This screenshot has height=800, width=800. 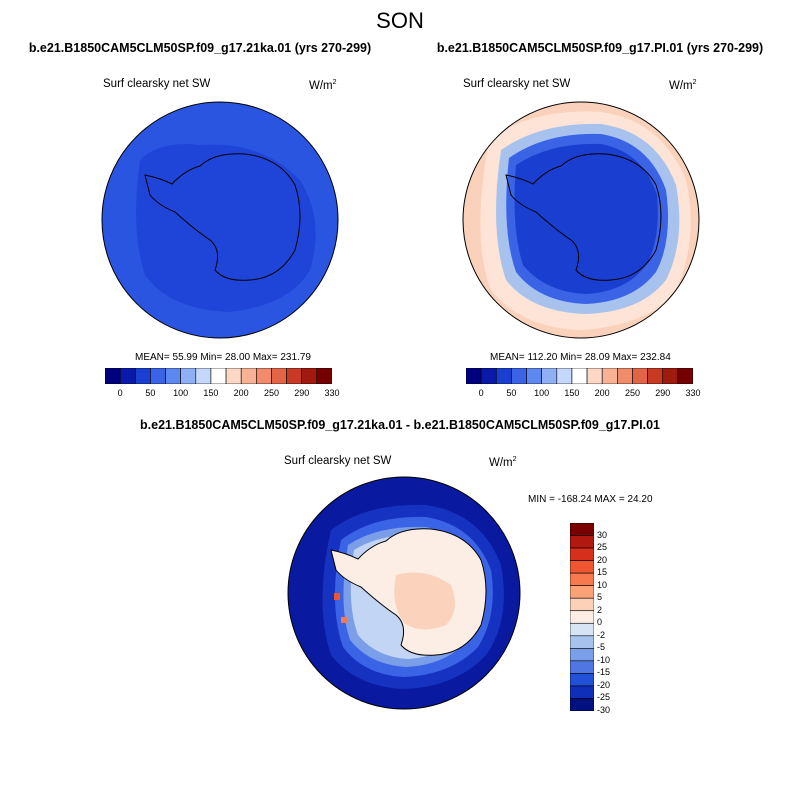 What do you see at coordinates (602, 393) in the screenshot?
I see `panel-2-colorbar-tick-label: 200` at bounding box center [602, 393].